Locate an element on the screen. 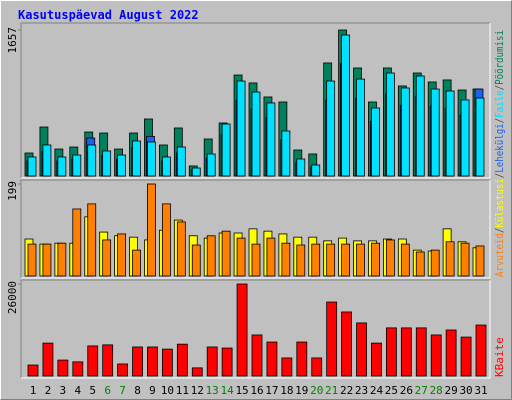 The height and width of the screenshot is (400, 512). x-tick-label: 13 is located at coordinates (212, 390).